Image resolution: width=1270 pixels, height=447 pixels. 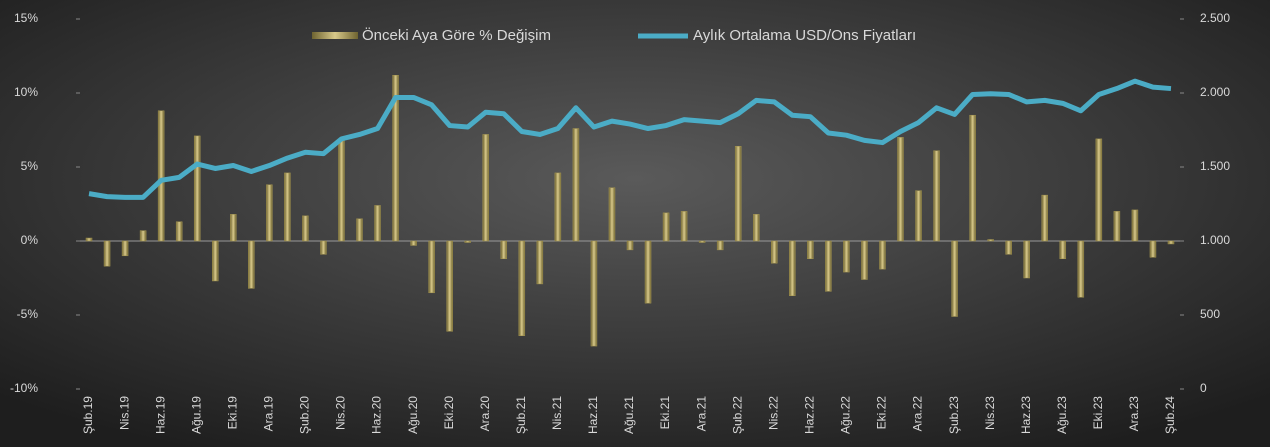 What do you see at coordinates (1134, 414) in the screenshot?
I see `x-tick-label: Ara.23` at bounding box center [1134, 414].